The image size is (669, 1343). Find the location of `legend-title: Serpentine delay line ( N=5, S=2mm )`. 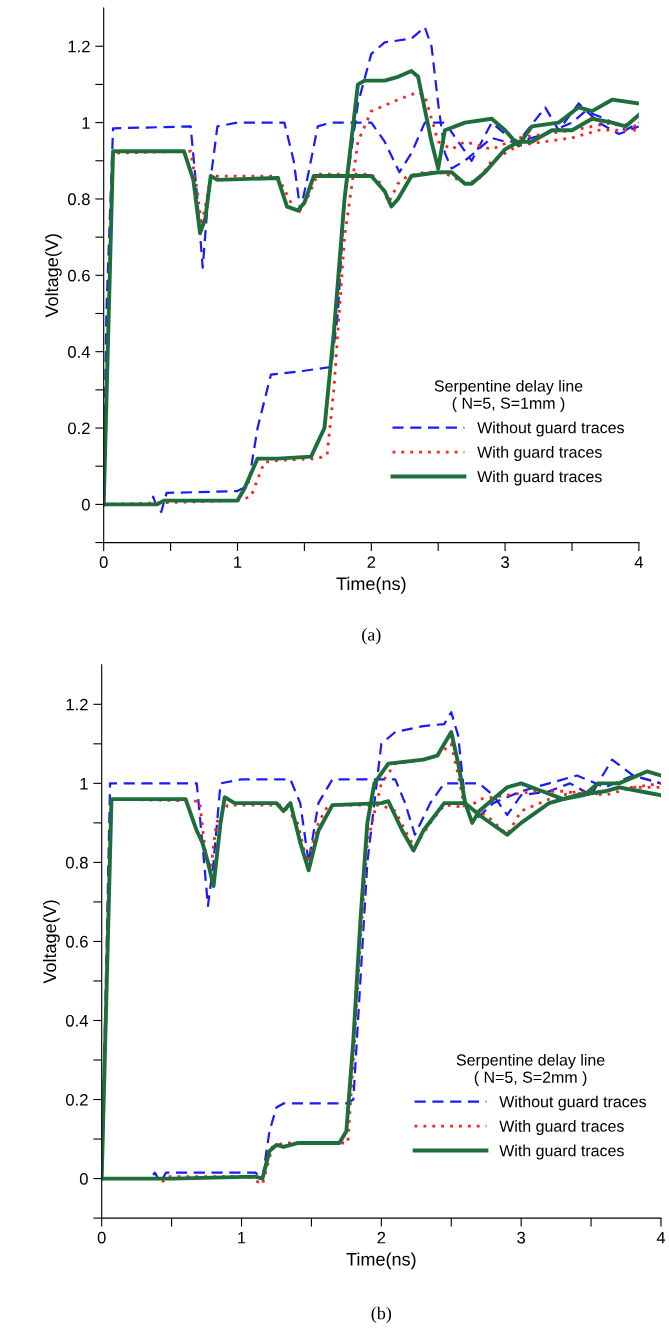

legend-title: Serpentine delay line ( N=5, S=2mm ) is located at coordinates (530, 1070).